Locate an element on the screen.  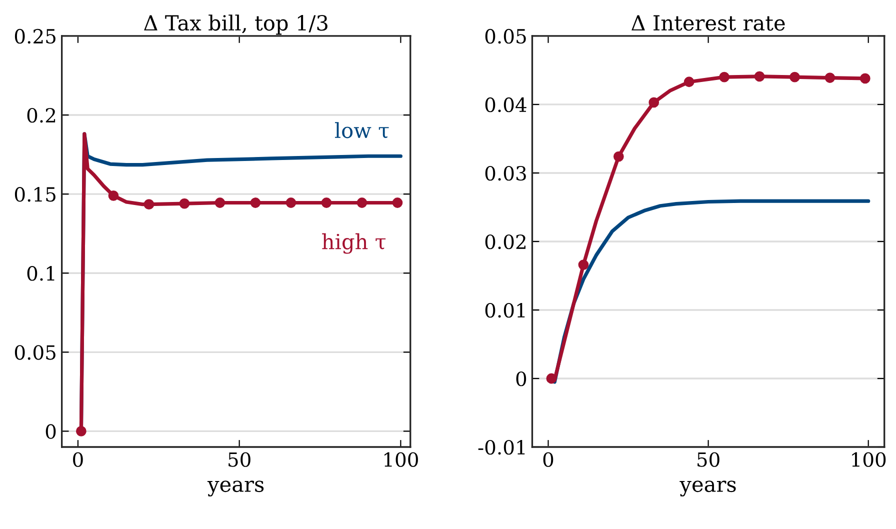
y-tick-label: -0.01 is located at coordinates (501, 447).